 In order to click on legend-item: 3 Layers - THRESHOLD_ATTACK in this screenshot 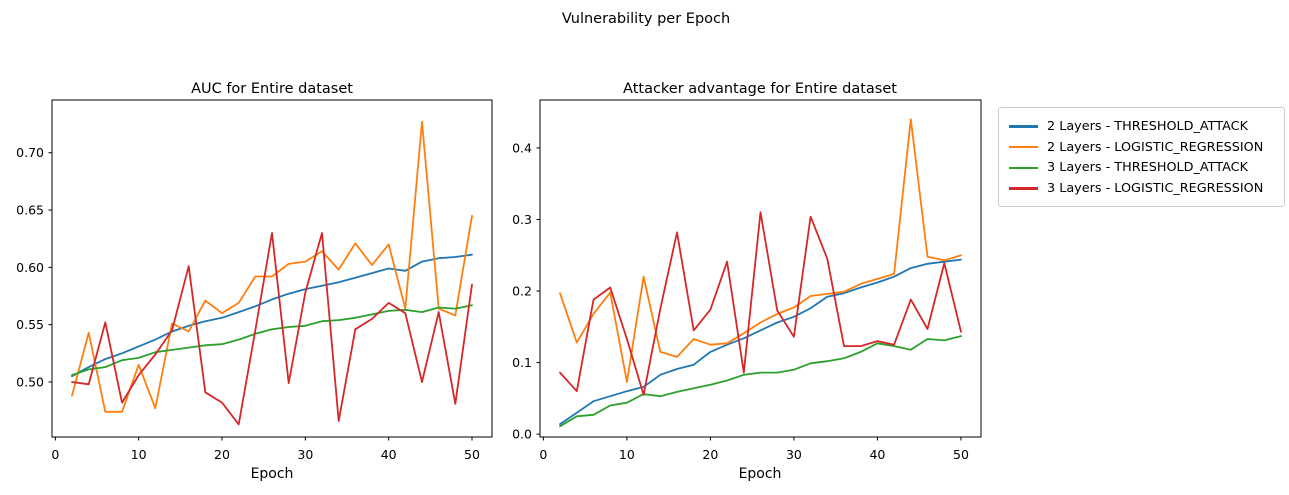, I will do `click(1141, 167)`.